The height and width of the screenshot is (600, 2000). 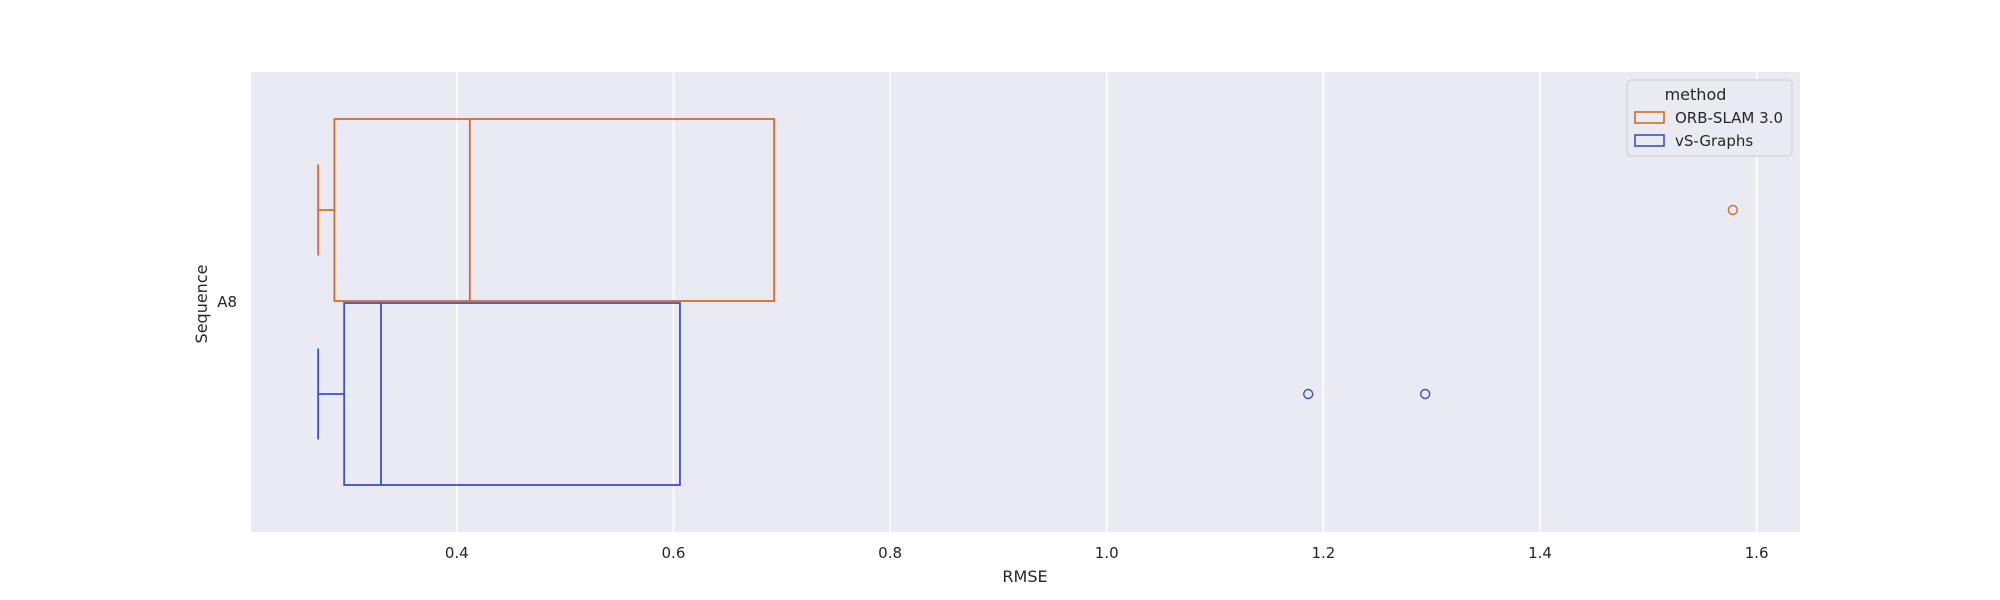 I want to click on legend: method ORB-SLAM 3.0 vS-Graphs, so click(x=1709, y=118).